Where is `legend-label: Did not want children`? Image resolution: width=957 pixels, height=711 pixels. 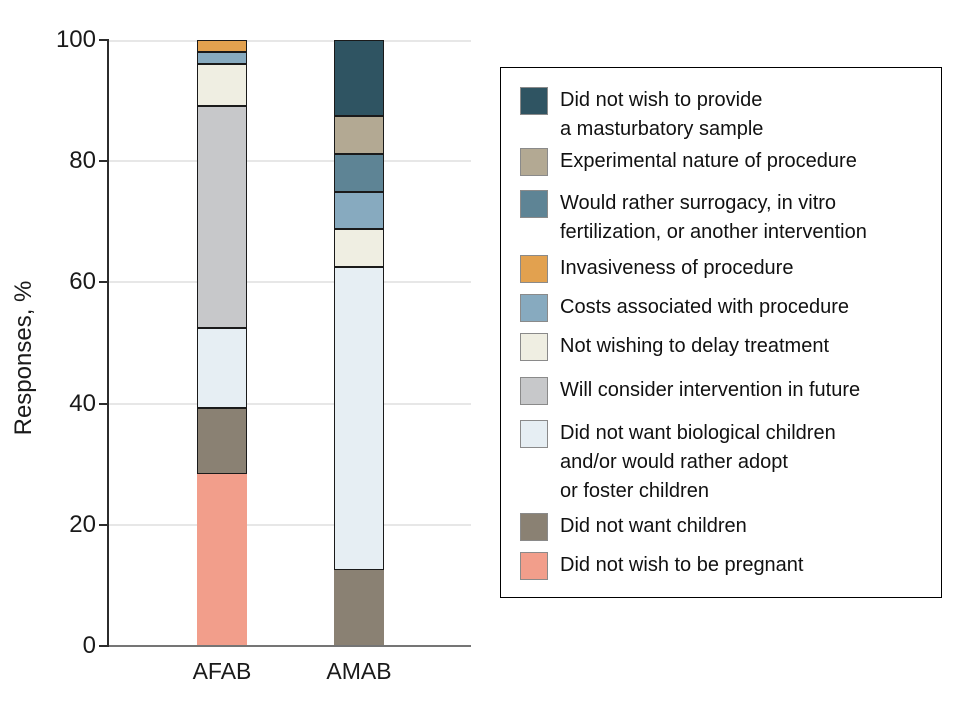
legend-label: Did not want children is located at coordinates (653, 526).